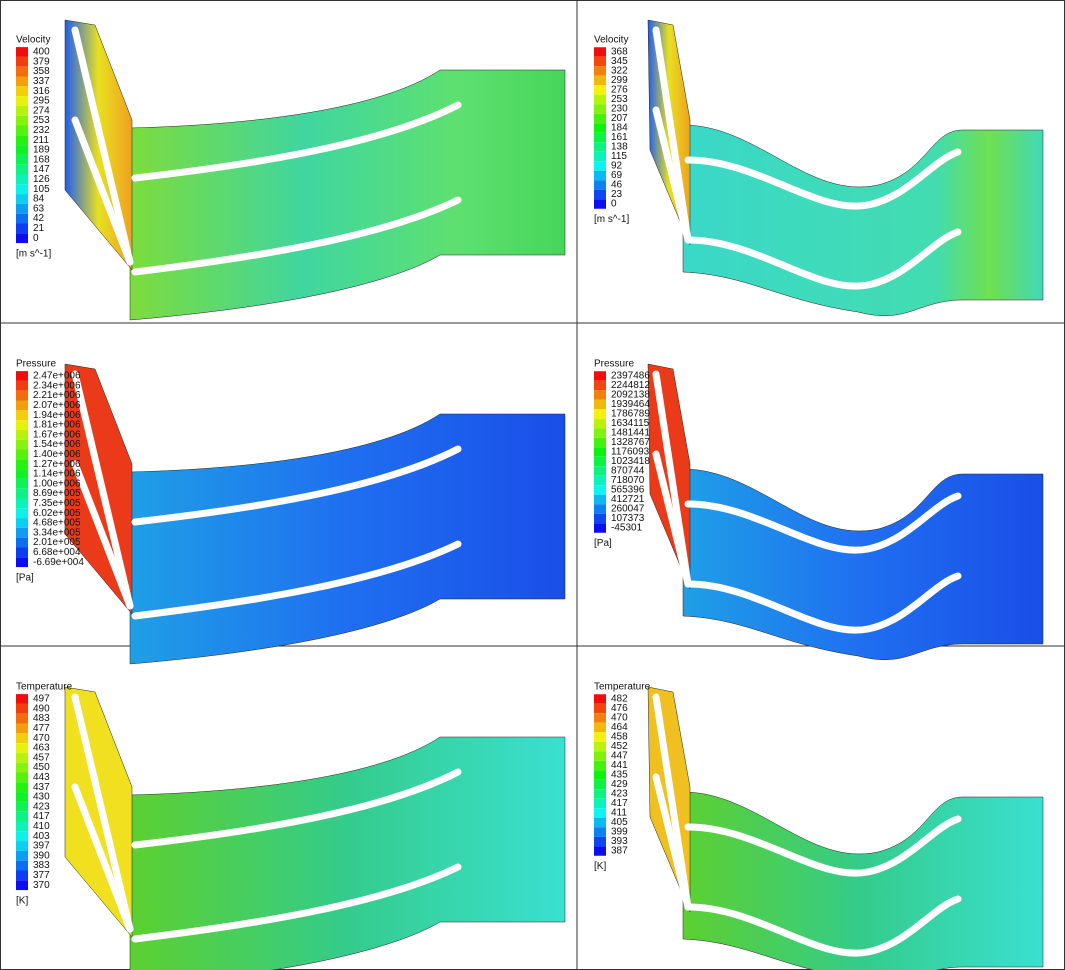  Describe the element at coordinates (630, 395) in the screenshot. I see `legend-label: 2092138` at that location.